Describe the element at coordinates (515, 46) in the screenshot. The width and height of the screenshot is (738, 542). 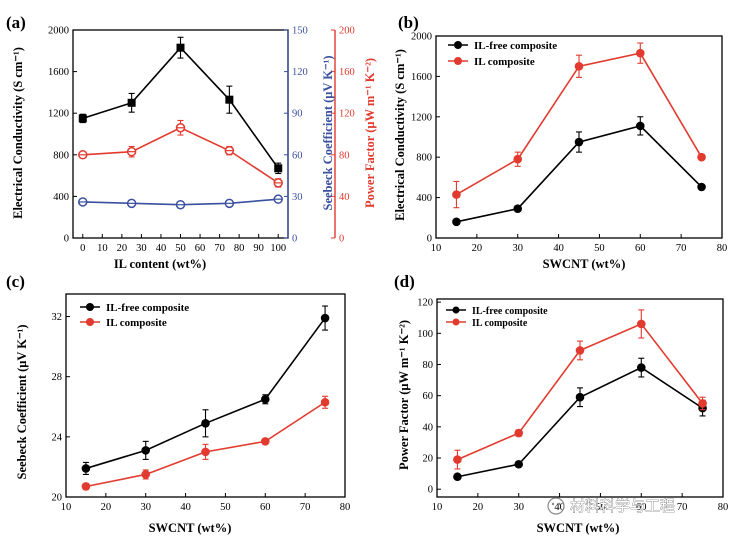
I see `panel-b-legend-il-free: IL-free composite` at that location.